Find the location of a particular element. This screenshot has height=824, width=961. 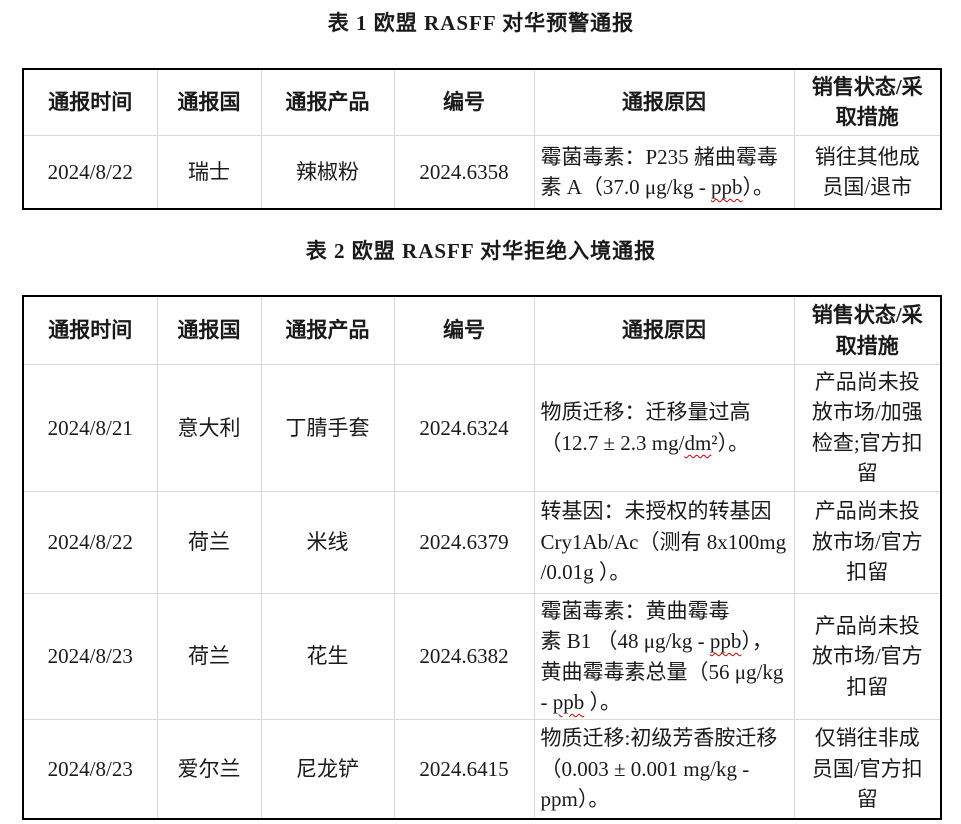

cell-product: 米线 is located at coordinates (327, 542).